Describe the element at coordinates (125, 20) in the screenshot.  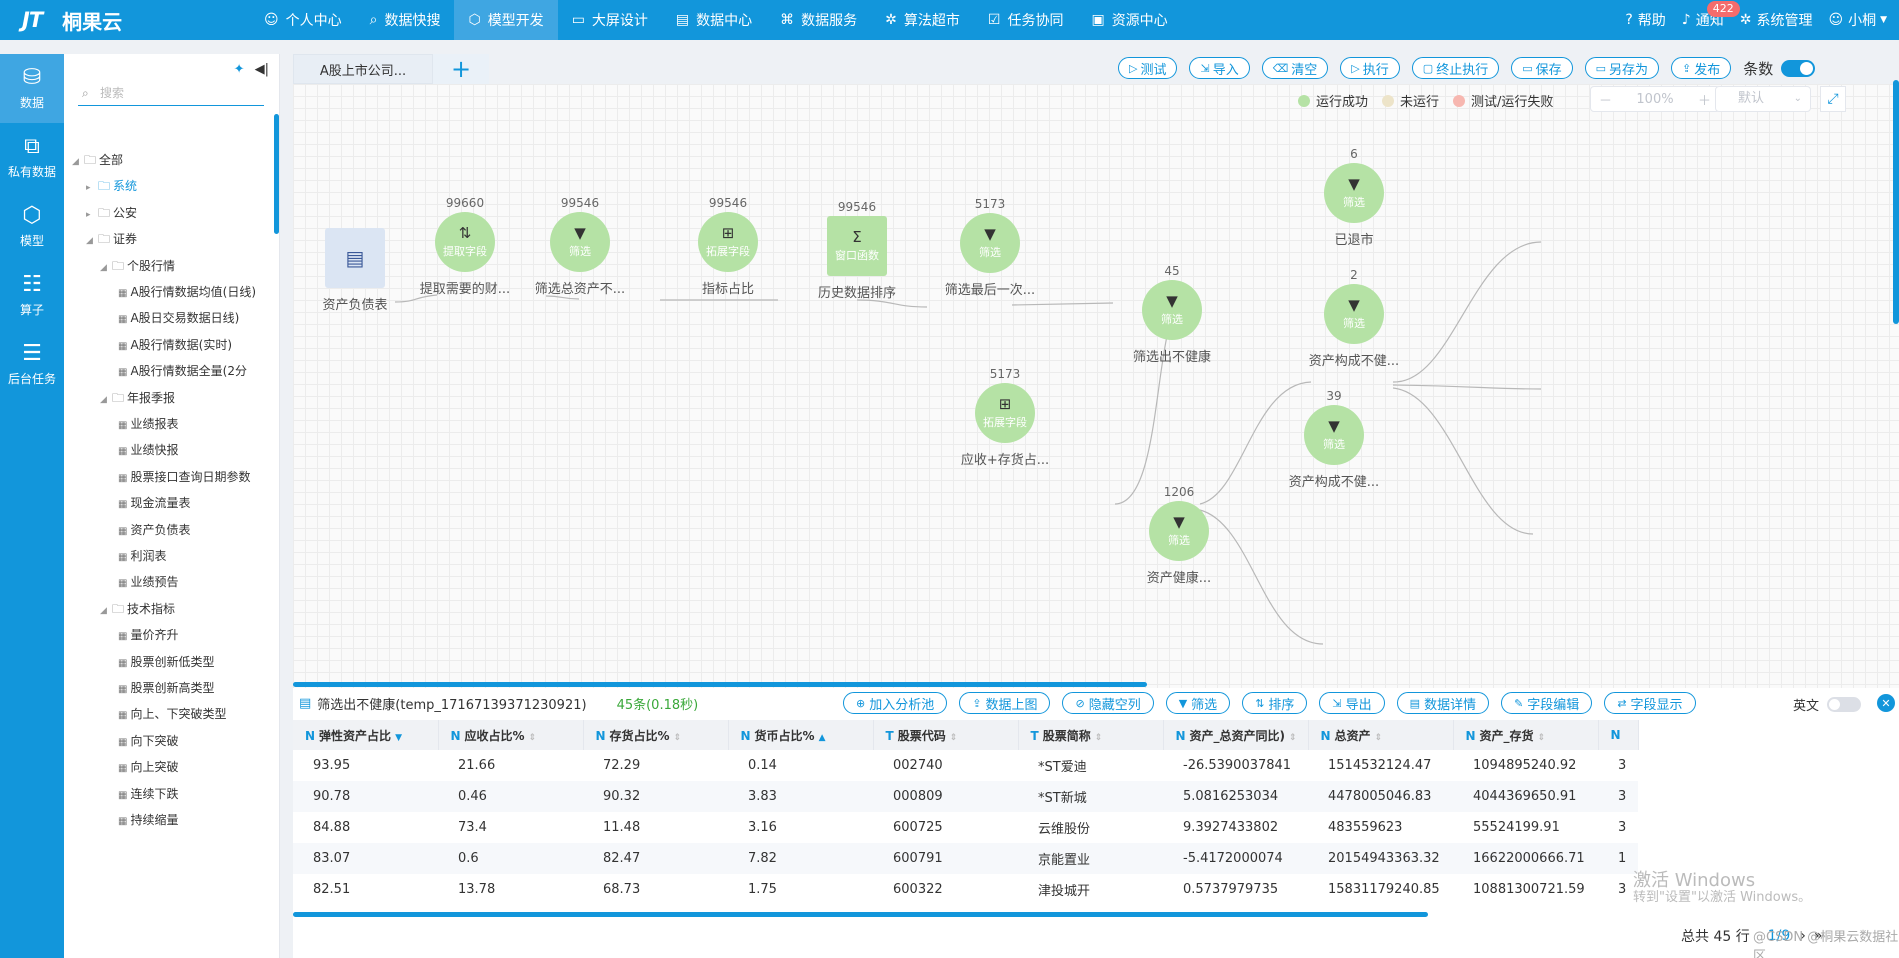
I see `app-logo: JT 桐果云` at that location.